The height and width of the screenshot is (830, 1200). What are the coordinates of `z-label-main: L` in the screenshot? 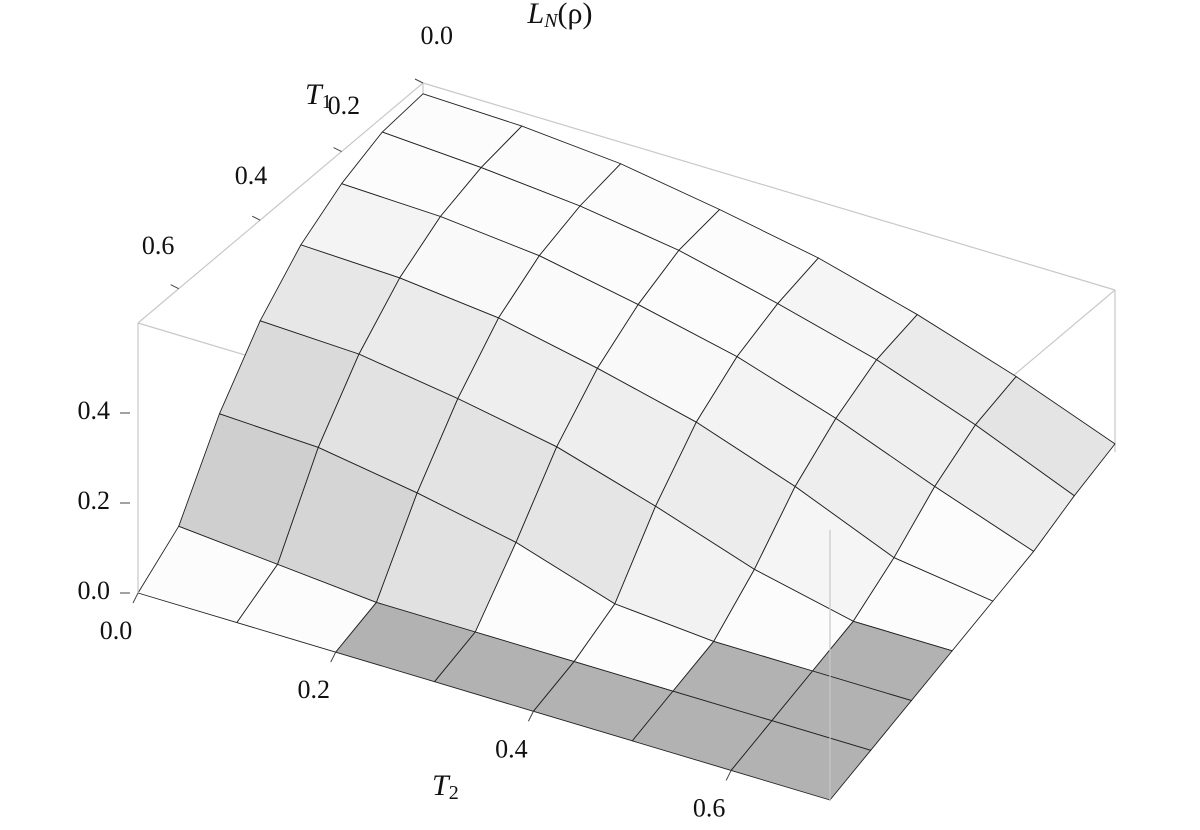 It's located at (536, 15).